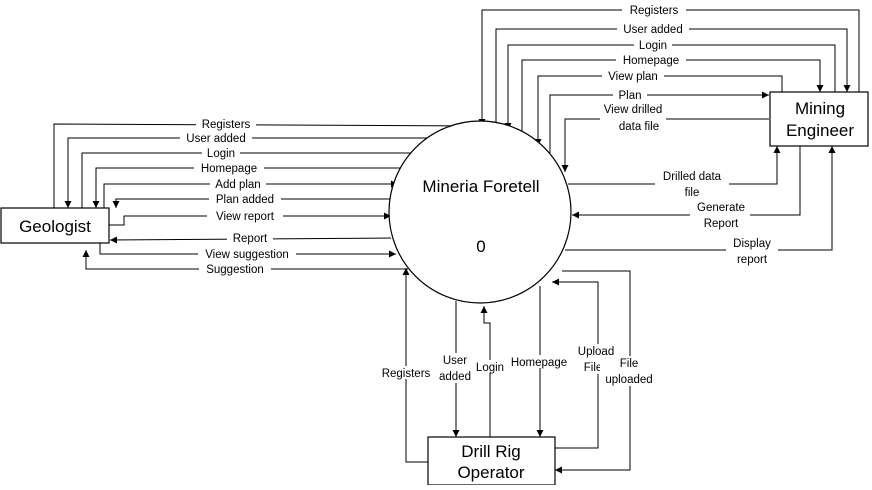 The width and height of the screenshot is (872, 490). What do you see at coordinates (490, 472) in the screenshot?
I see `drill-rig-operator-label-2: Operator` at bounding box center [490, 472].